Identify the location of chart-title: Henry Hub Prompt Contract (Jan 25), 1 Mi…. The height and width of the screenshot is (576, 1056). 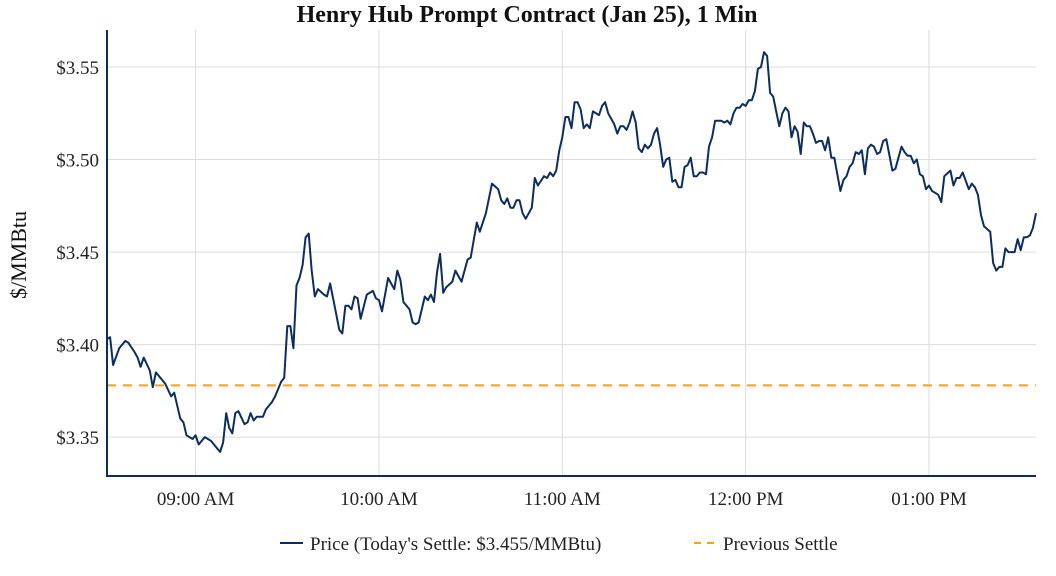
(527, 15).